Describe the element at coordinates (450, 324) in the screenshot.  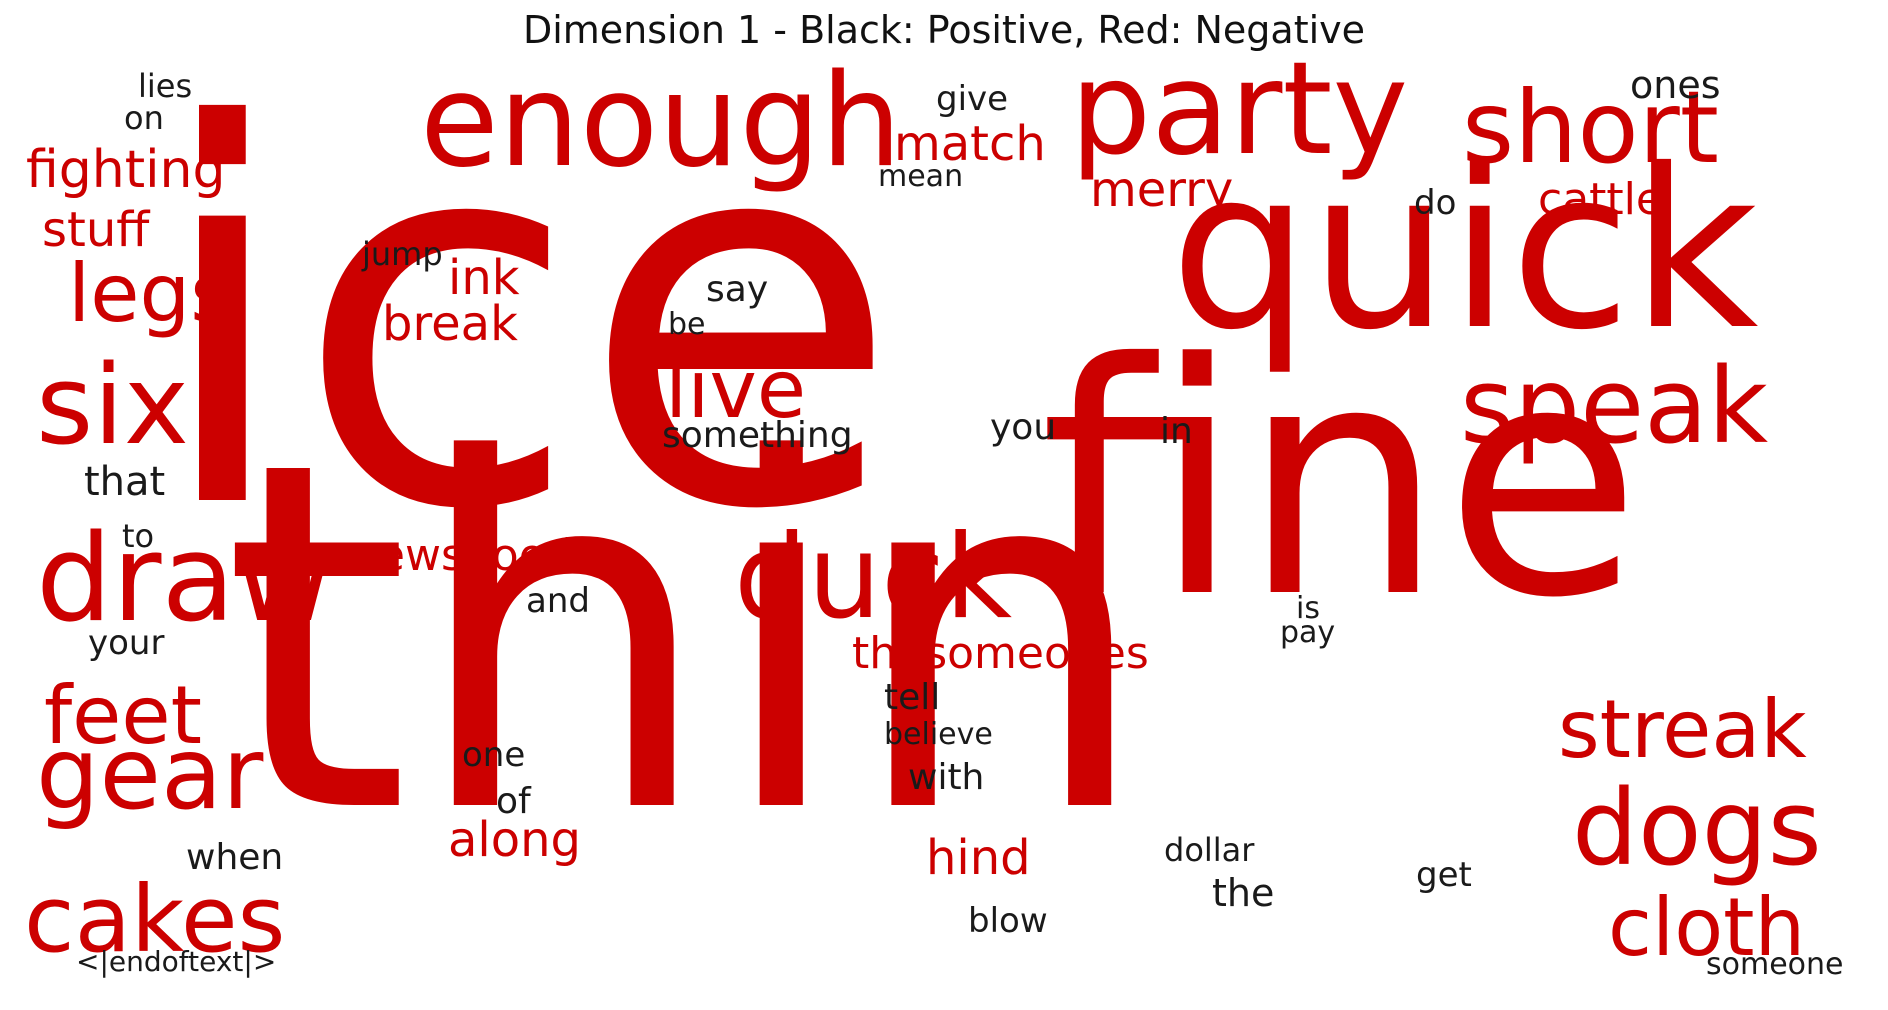
I see `word: break` at that location.